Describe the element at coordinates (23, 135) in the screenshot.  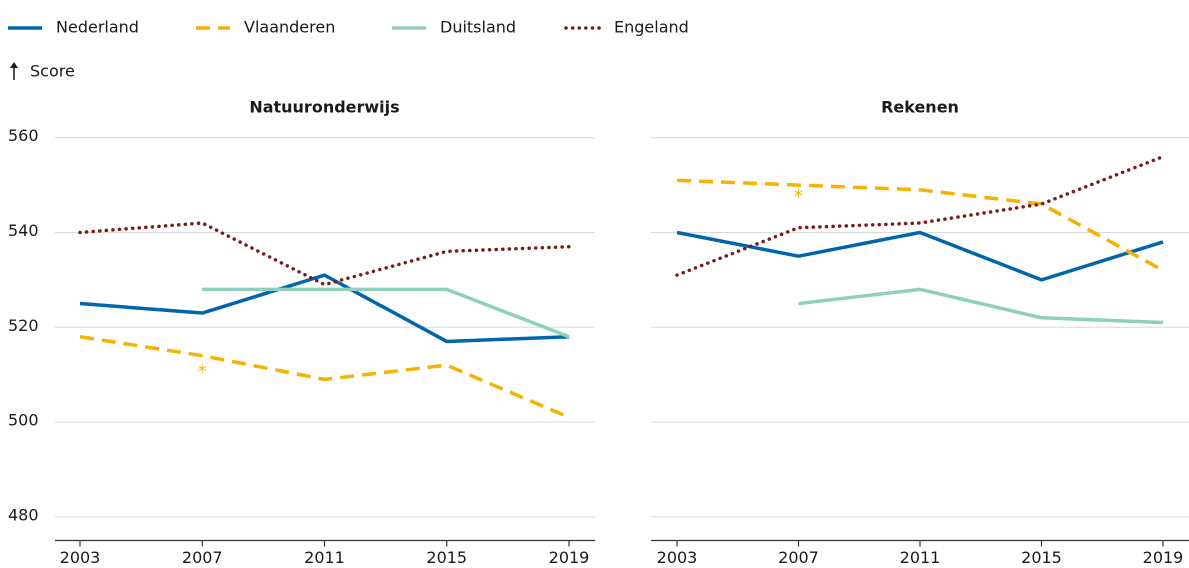
I see `y-tick-label: 560` at that location.